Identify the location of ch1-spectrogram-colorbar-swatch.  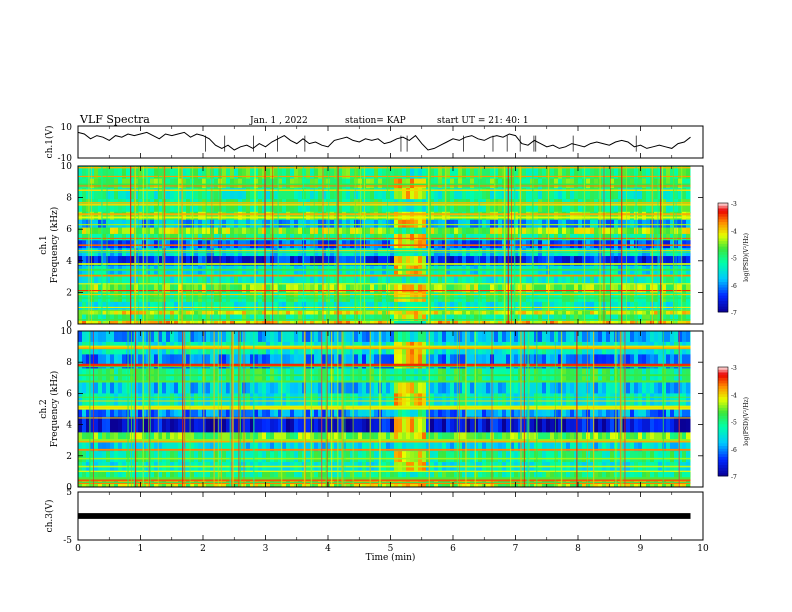
(723, 224).